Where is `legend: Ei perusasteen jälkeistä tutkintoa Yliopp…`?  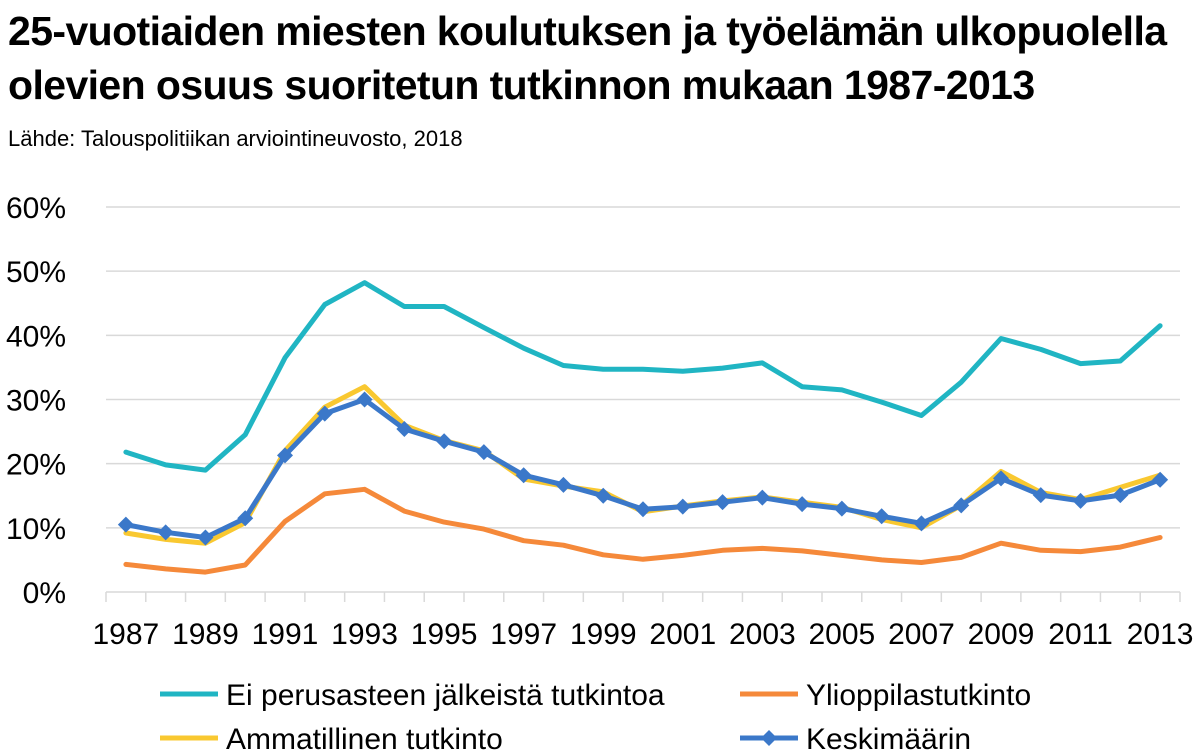 legend: Ei perusasteen jälkeistä tutkintoa Yliopp… is located at coordinates (595, 717).